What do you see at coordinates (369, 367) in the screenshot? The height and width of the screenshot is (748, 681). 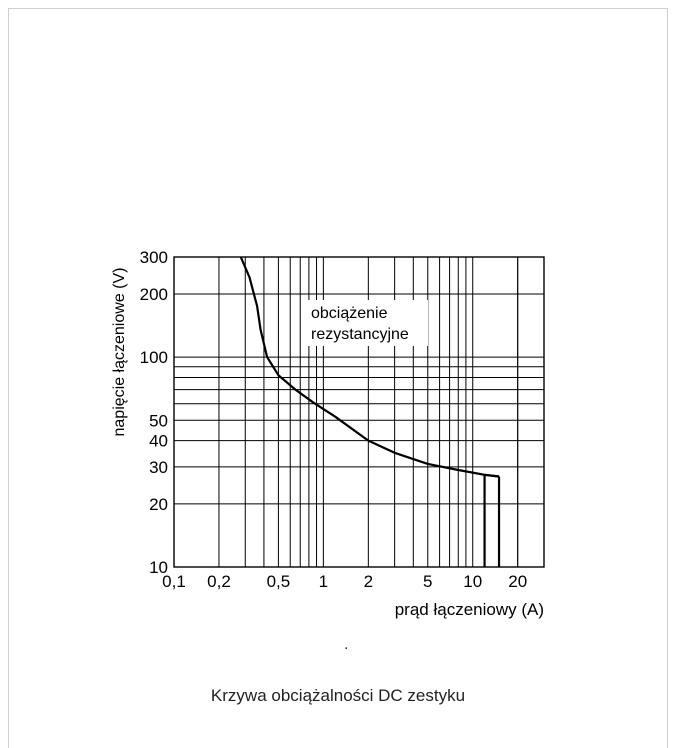 I see `load-curve-line` at bounding box center [369, 367].